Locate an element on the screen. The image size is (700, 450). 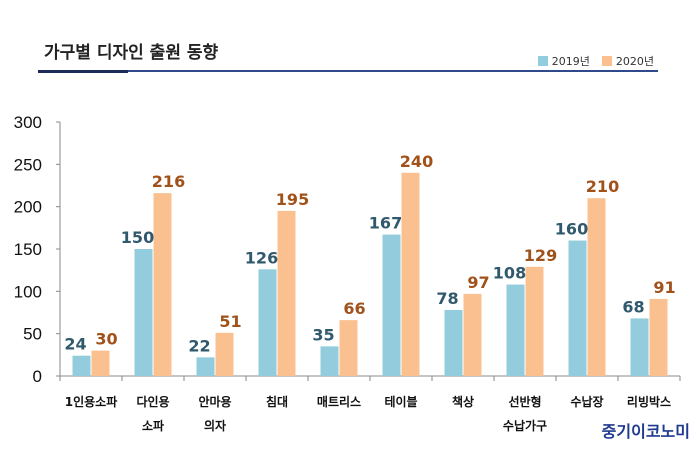
legend-item-2020: 2020년 is located at coordinates (627, 61).